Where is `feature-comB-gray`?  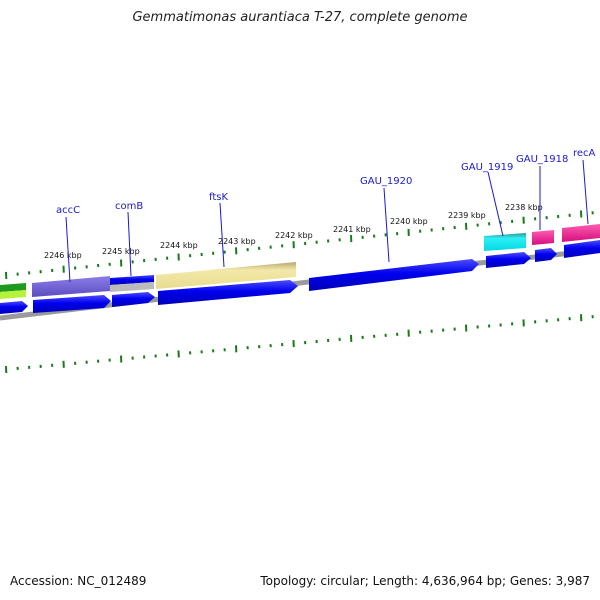 feature-comB-gray is located at coordinates (132, 287).